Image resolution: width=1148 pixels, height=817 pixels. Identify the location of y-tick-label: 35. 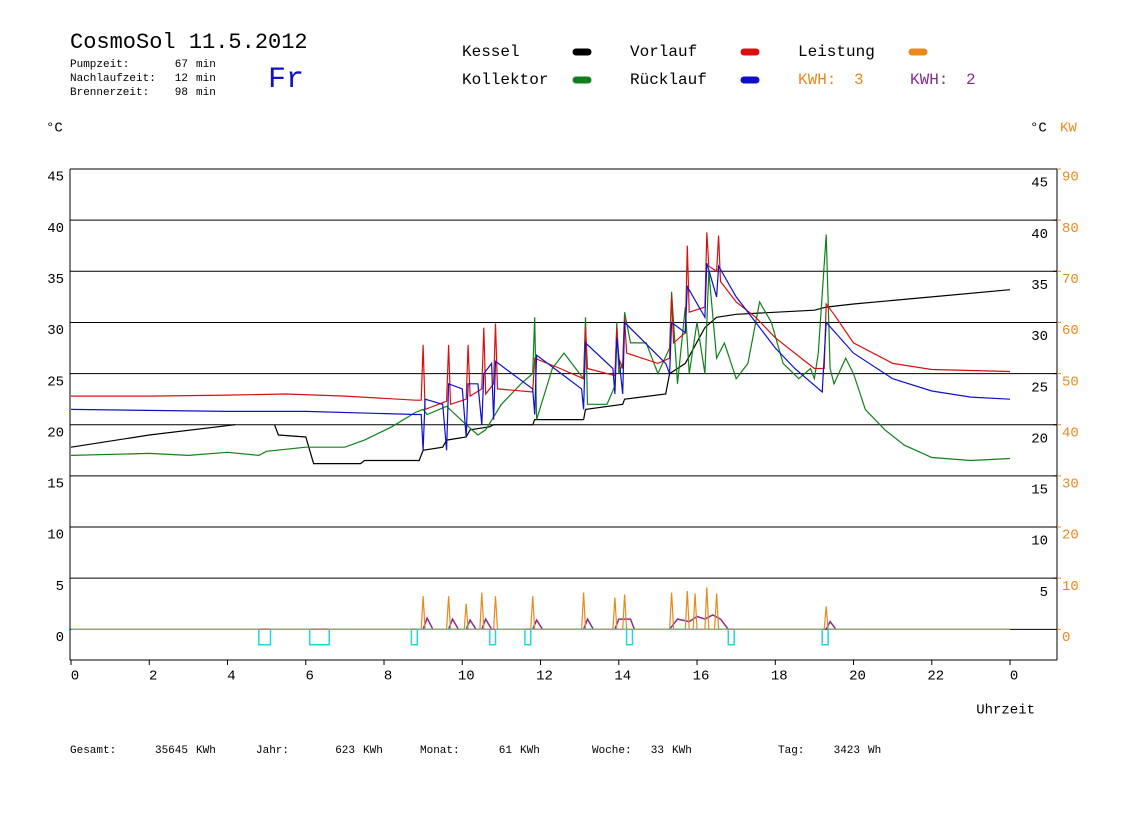
(55, 280).